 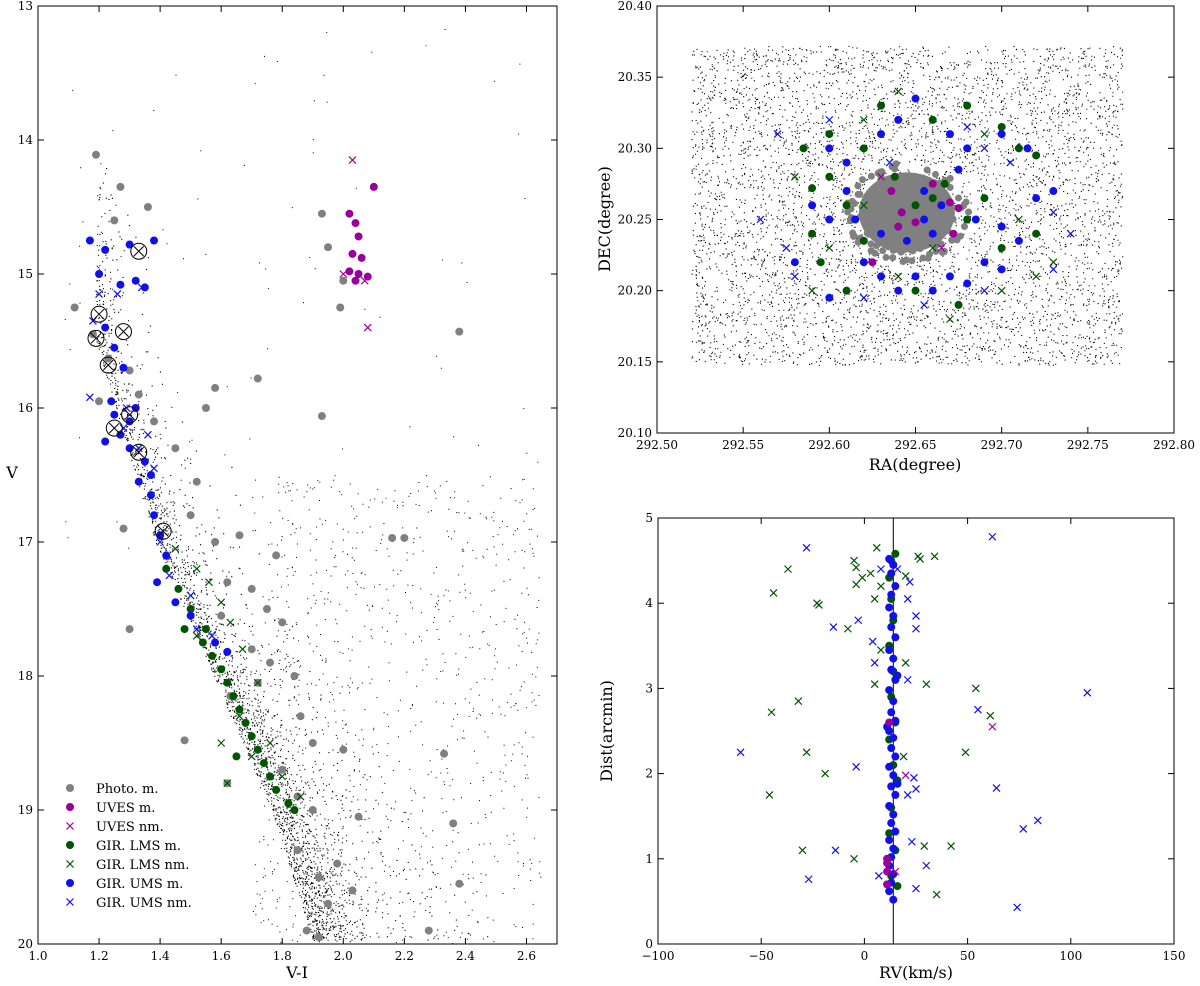 What do you see at coordinates (829, 445) in the screenshot?
I see `x-tick-label: 292.60` at bounding box center [829, 445].